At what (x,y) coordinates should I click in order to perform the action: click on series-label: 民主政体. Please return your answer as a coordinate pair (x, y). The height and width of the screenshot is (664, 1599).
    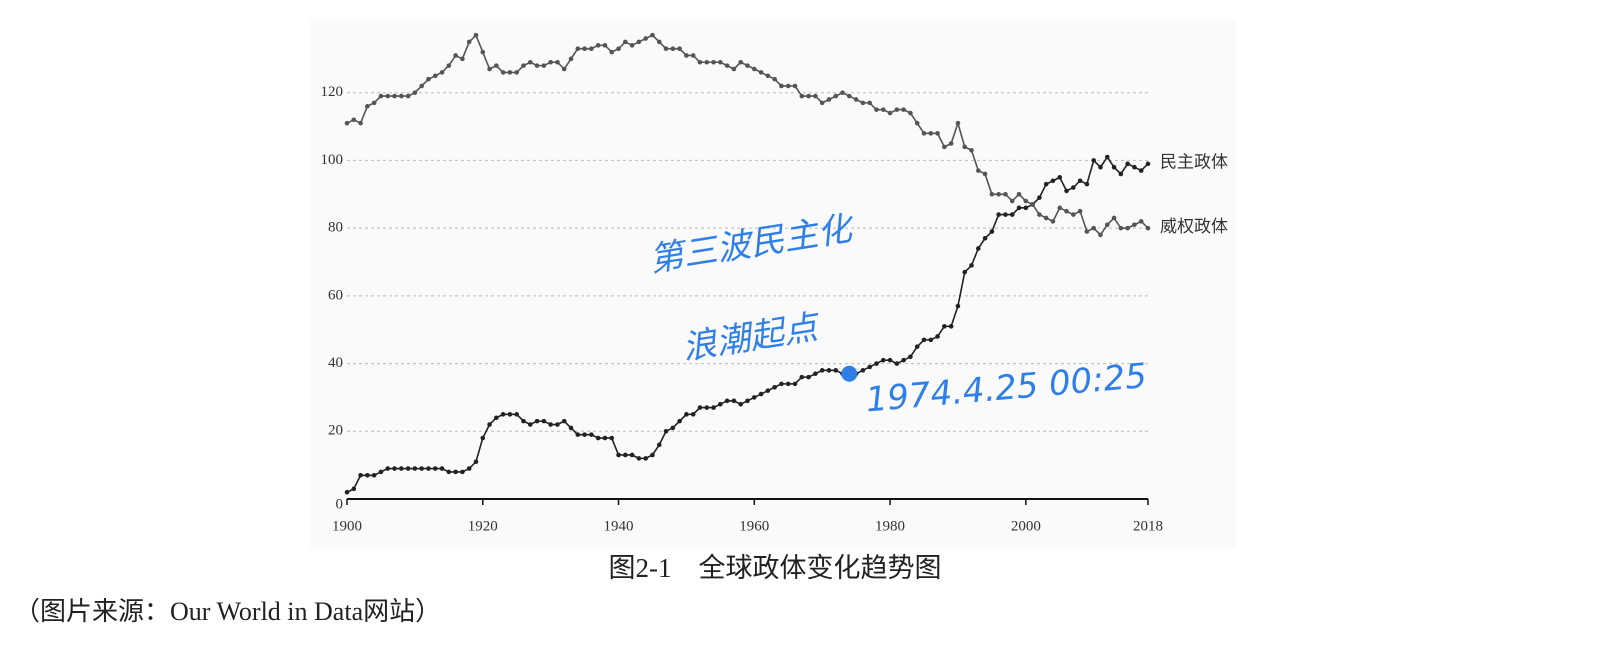
    Looking at the image, I should click on (1194, 162).